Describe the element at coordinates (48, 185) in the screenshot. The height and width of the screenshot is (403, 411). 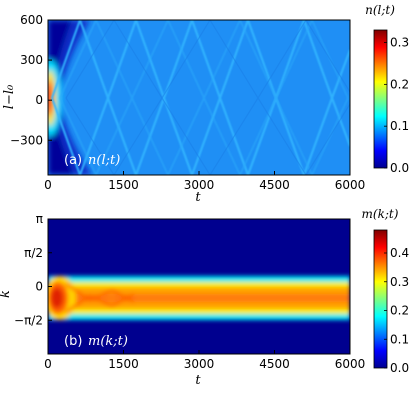
I see `x-tick-label-a: 0` at that location.